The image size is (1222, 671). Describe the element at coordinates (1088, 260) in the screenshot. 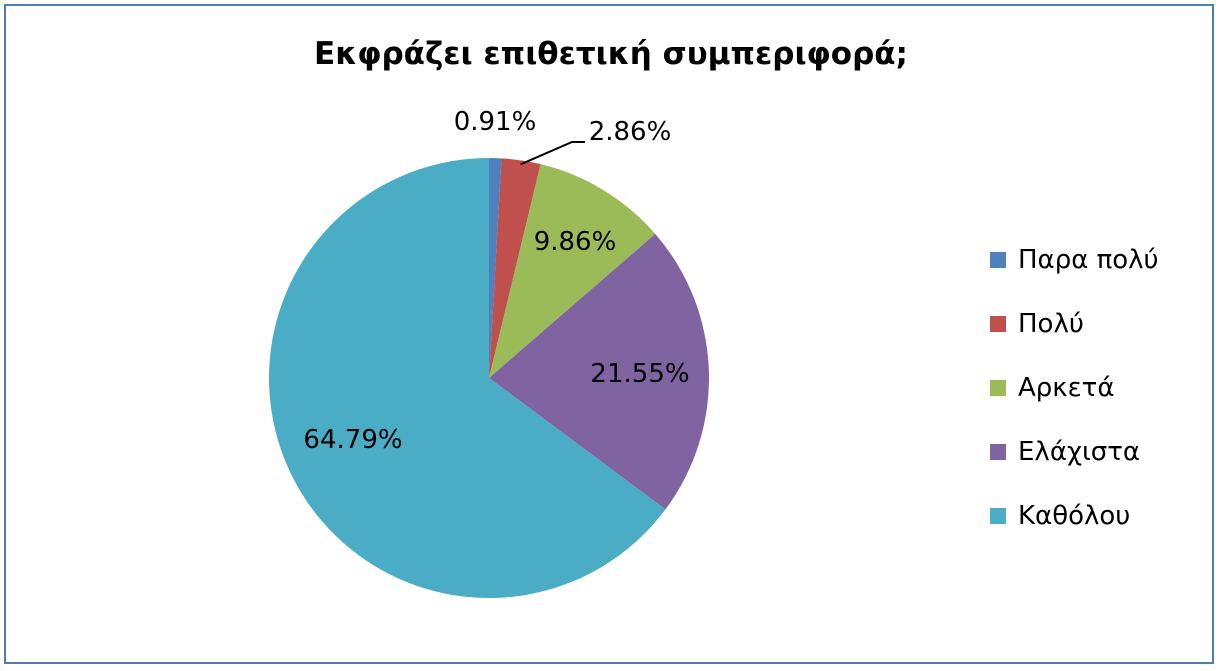

I see `legend-label: Παρα πολύ` at that location.